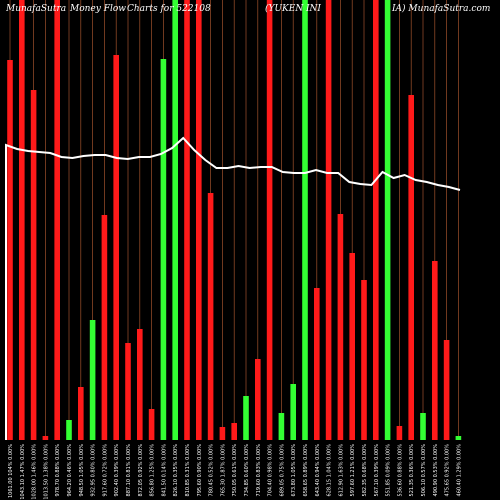 The image size is (500, 500). I want to click on x-tick-label-27: 643.40 0.94% 0.00%, so click(318, 470).